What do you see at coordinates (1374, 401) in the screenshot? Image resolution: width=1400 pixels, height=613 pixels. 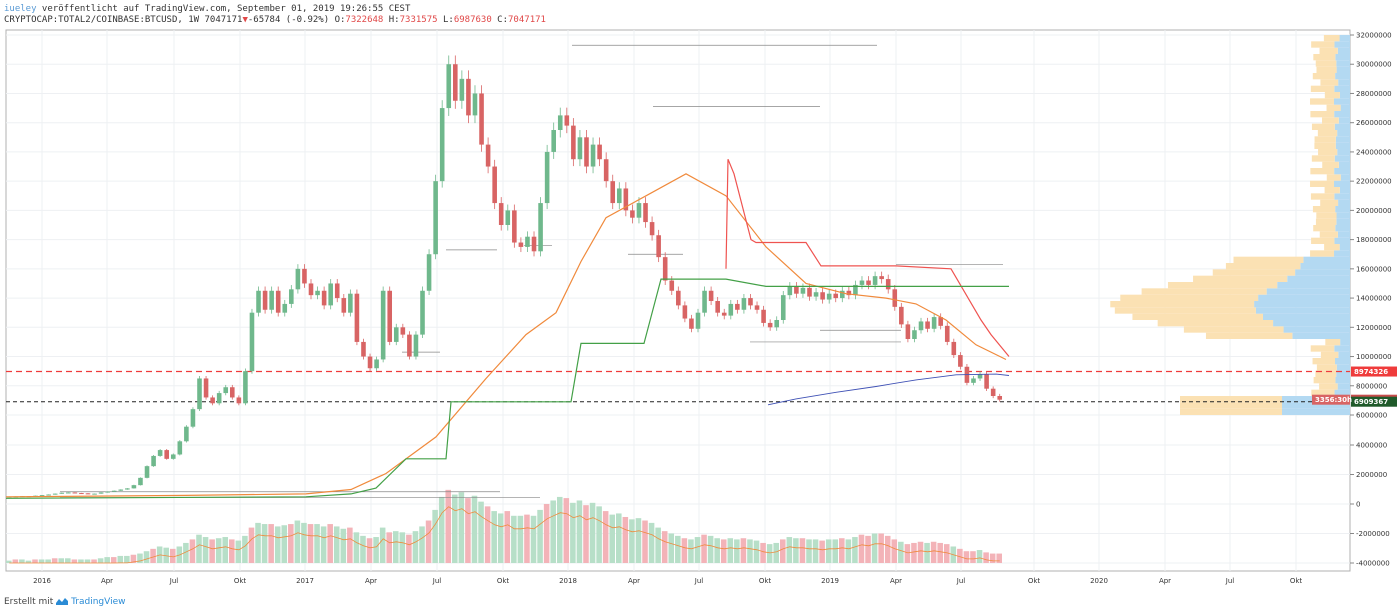 I see `support-tag-bg` at bounding box center [1374, 401].